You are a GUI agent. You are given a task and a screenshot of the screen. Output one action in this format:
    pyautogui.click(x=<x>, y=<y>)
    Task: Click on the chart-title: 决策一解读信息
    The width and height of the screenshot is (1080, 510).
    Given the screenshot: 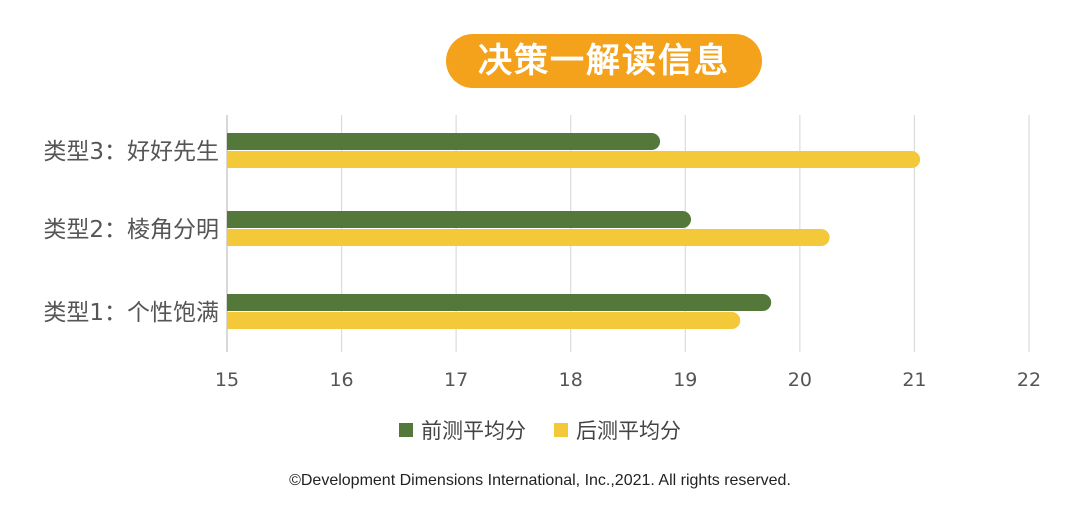 What is the action you would take?
    pyautogui.click(x=604, y=61)
    